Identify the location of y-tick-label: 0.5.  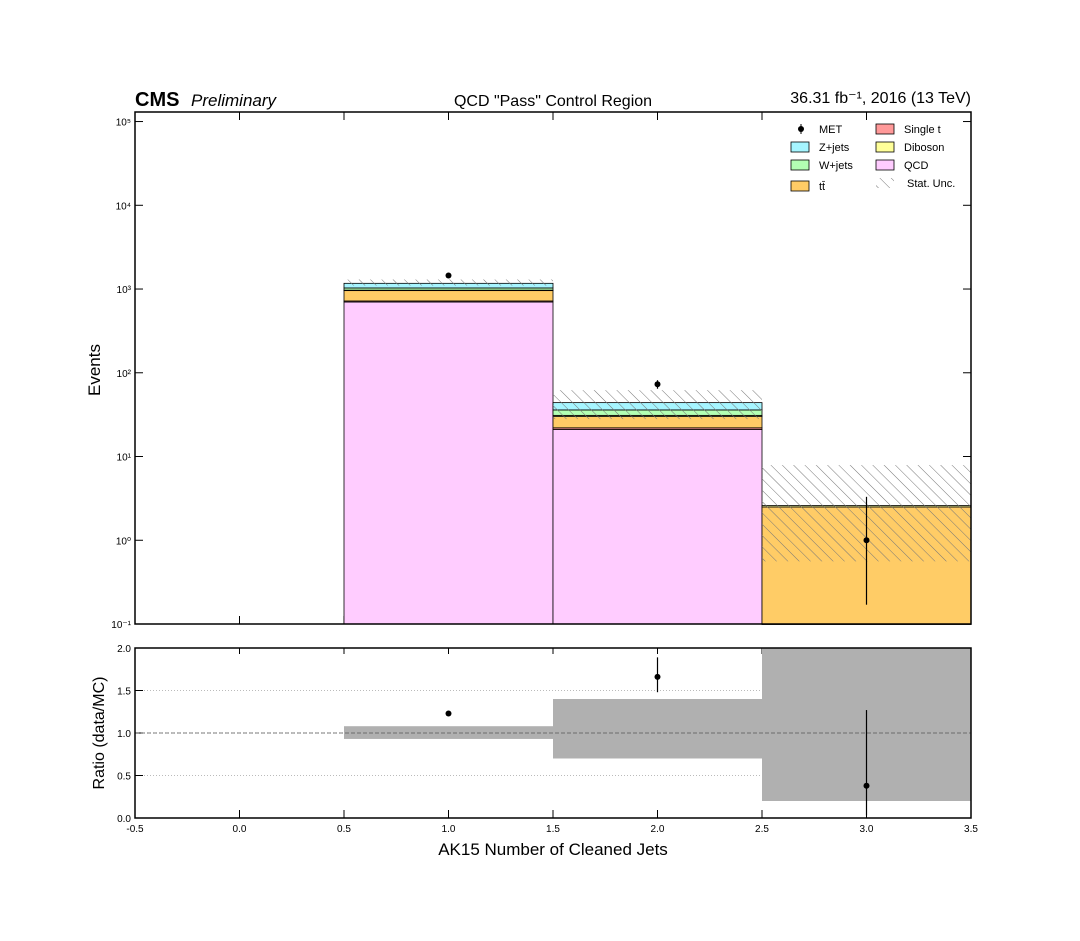
(124, 777).